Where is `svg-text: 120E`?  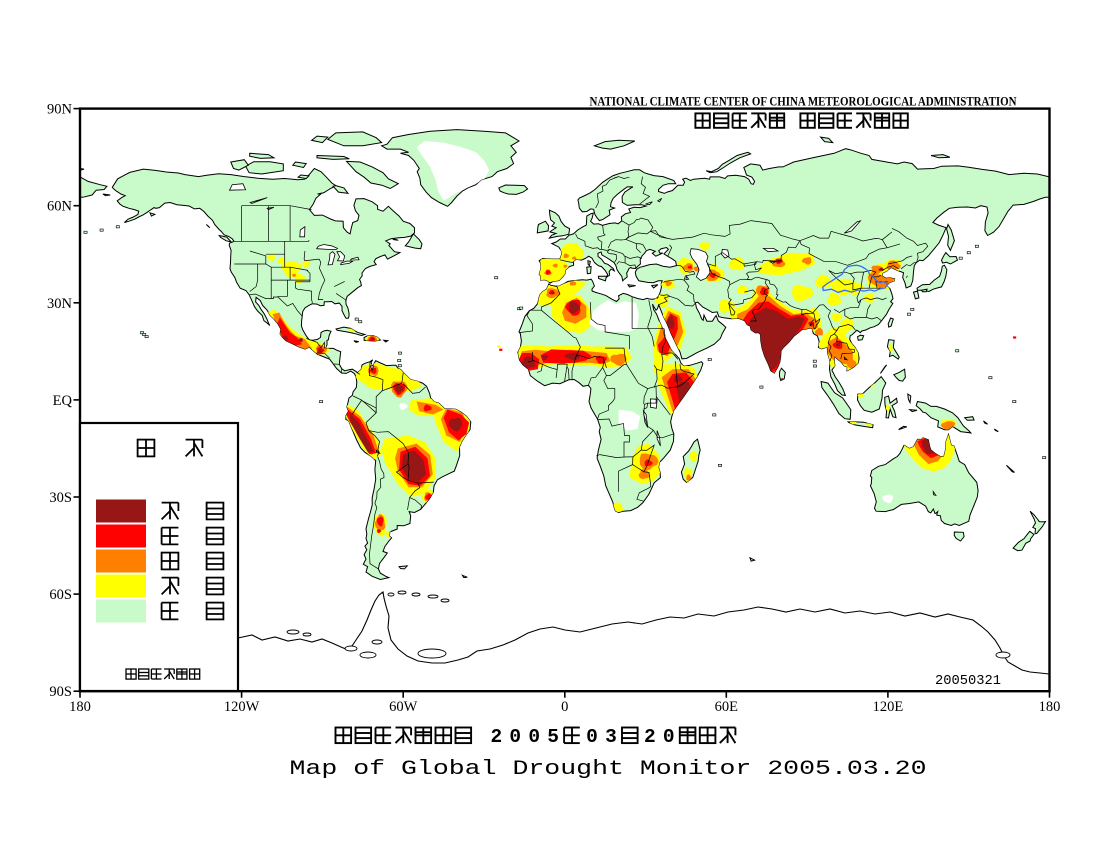 svg-text: 120E is located at coordinates (888, 707).